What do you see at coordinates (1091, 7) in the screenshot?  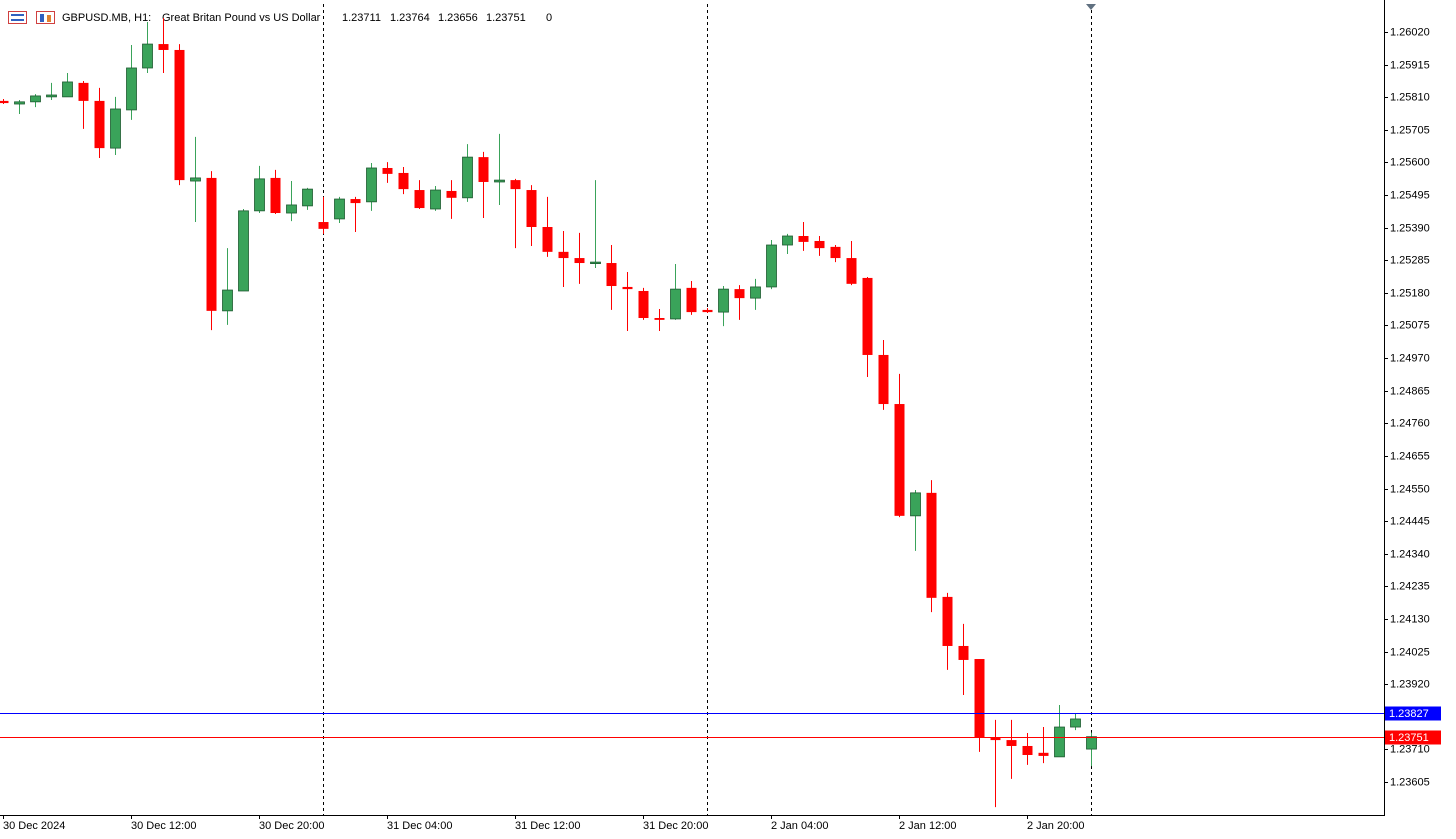 I see `shift-marker` at bounding box center [1091, 7].